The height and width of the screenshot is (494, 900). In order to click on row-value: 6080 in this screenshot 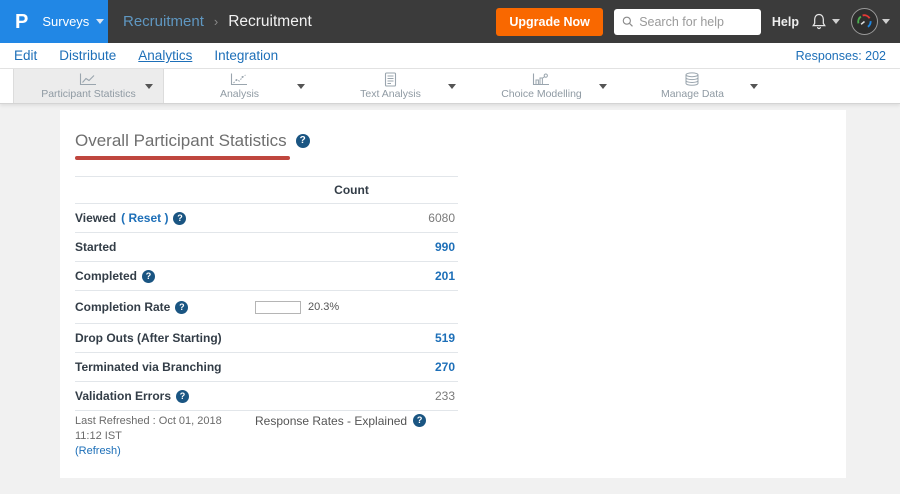, I will do `click(441, 218)`.